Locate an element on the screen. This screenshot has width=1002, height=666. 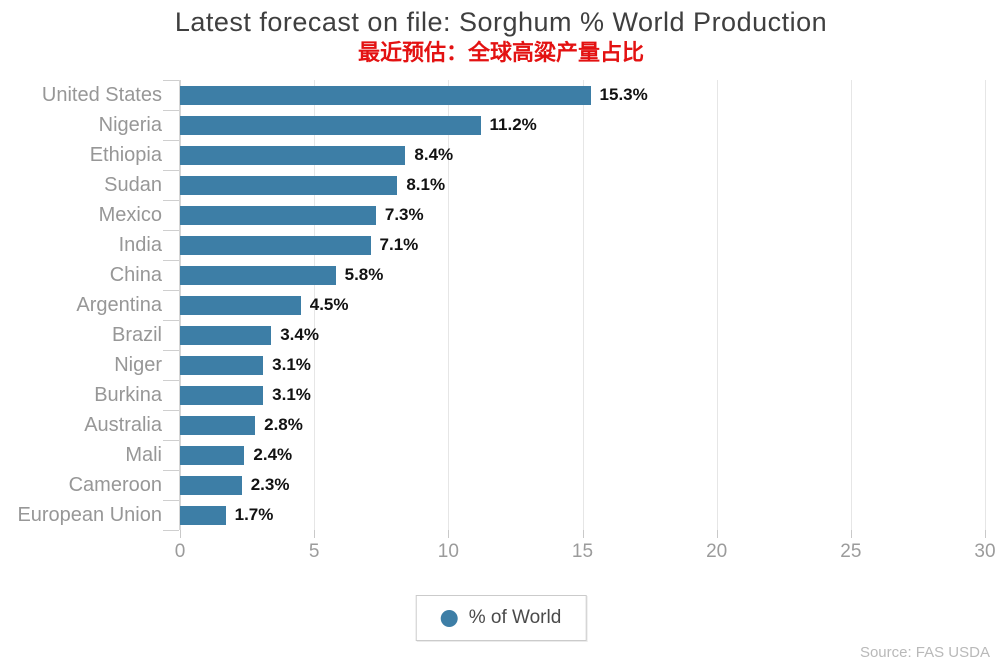
category-label: Nigeria is located at coordinates (130, 124).